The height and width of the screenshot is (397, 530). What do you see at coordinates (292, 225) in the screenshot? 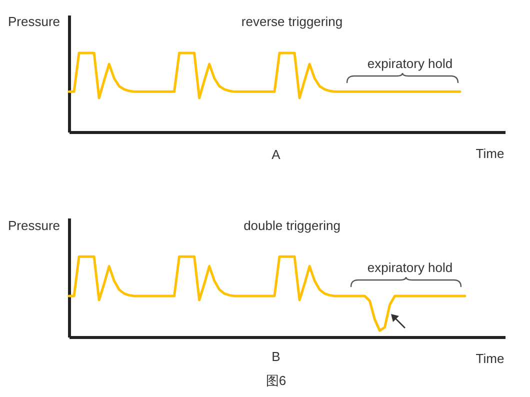
I see `chart-title: double triggering` at bounding box center [292, 225].